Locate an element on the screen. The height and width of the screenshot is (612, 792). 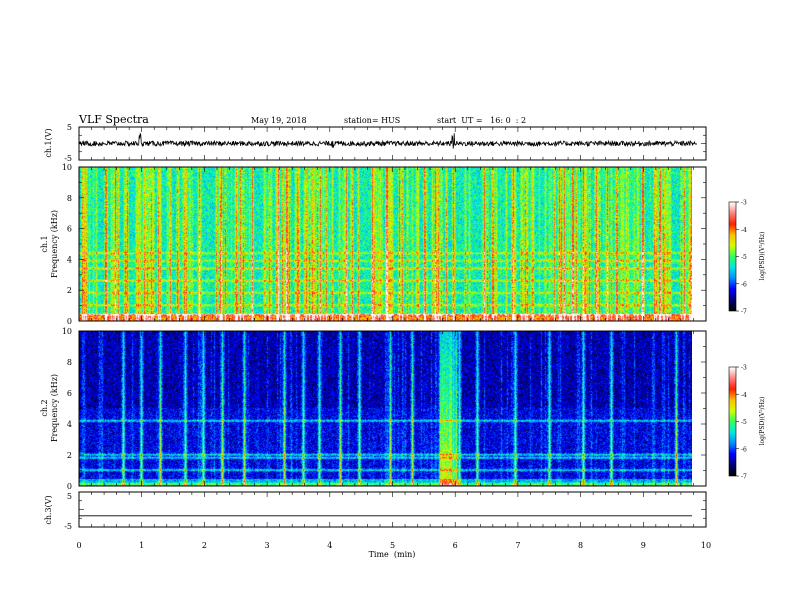
time-tick-label: 9 is located at coordinates (643, 545).